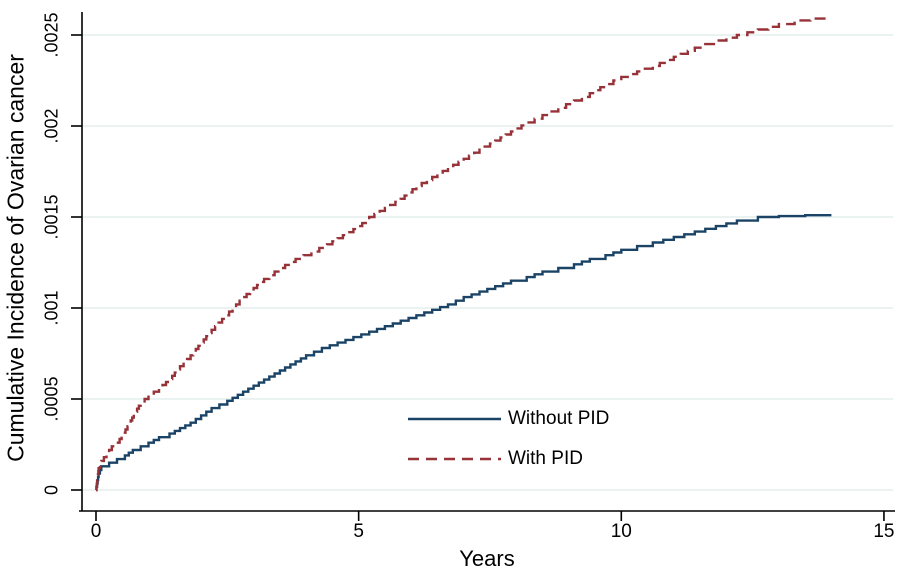 The width and height of the screenshot is (897, 577). Describe the element at coordinates (51, 399) in the screenshot. I see `y-tick-label: .0005` at that location.